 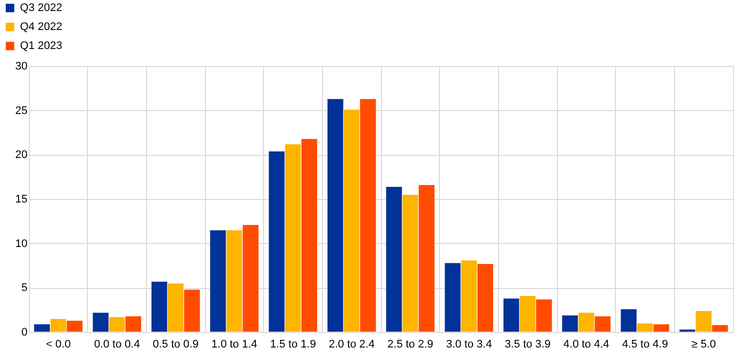 I want to click on x-tick-label: 1.5 to 1.9, so click(x=293, y=344).